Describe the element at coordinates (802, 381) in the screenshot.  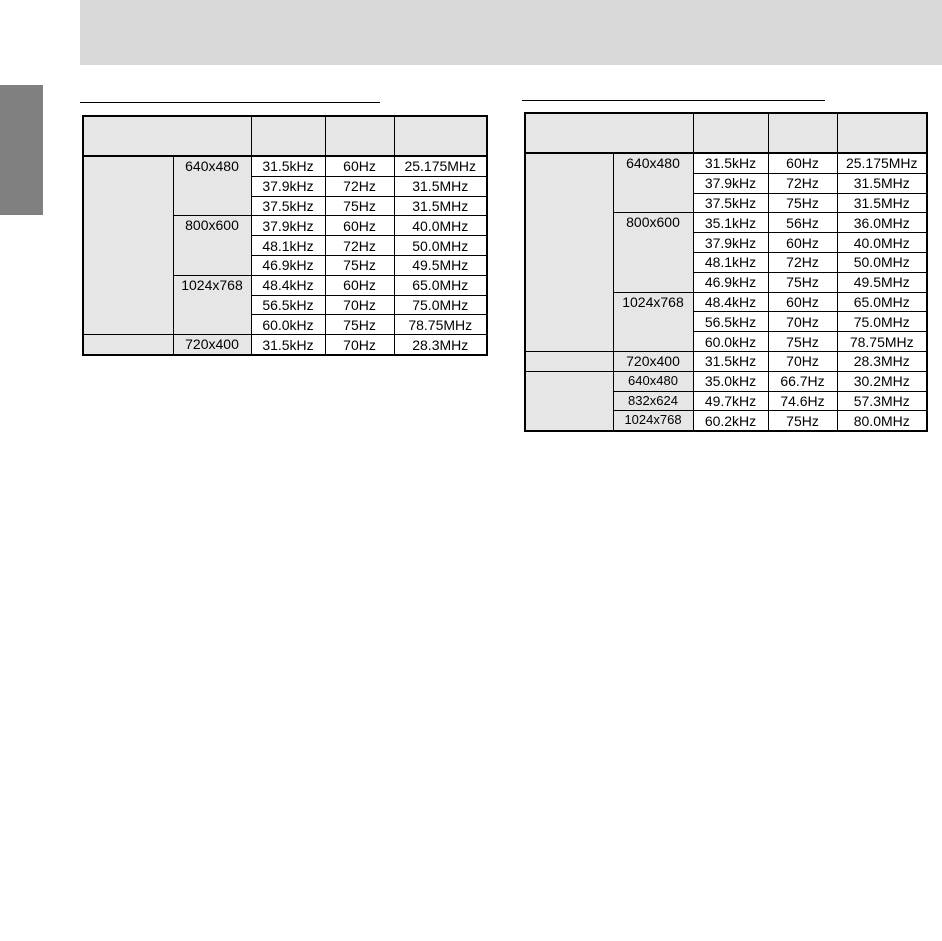
I see `vfreq-cell: 66.7Hz` at that location.